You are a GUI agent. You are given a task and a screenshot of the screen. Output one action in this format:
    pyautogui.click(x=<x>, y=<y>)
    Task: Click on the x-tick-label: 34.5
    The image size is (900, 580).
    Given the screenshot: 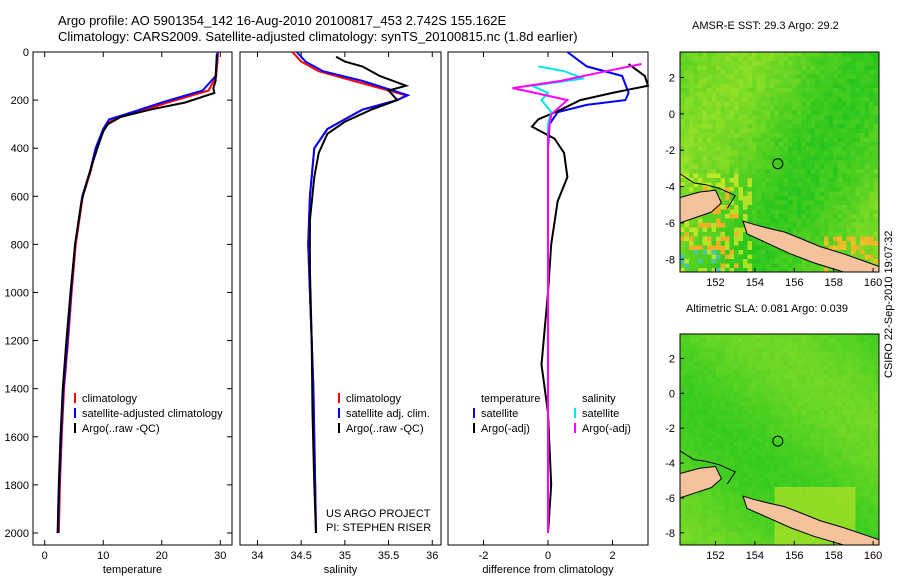 What is the action you would take?
    pyautogui.click(x=300, y=556)
    